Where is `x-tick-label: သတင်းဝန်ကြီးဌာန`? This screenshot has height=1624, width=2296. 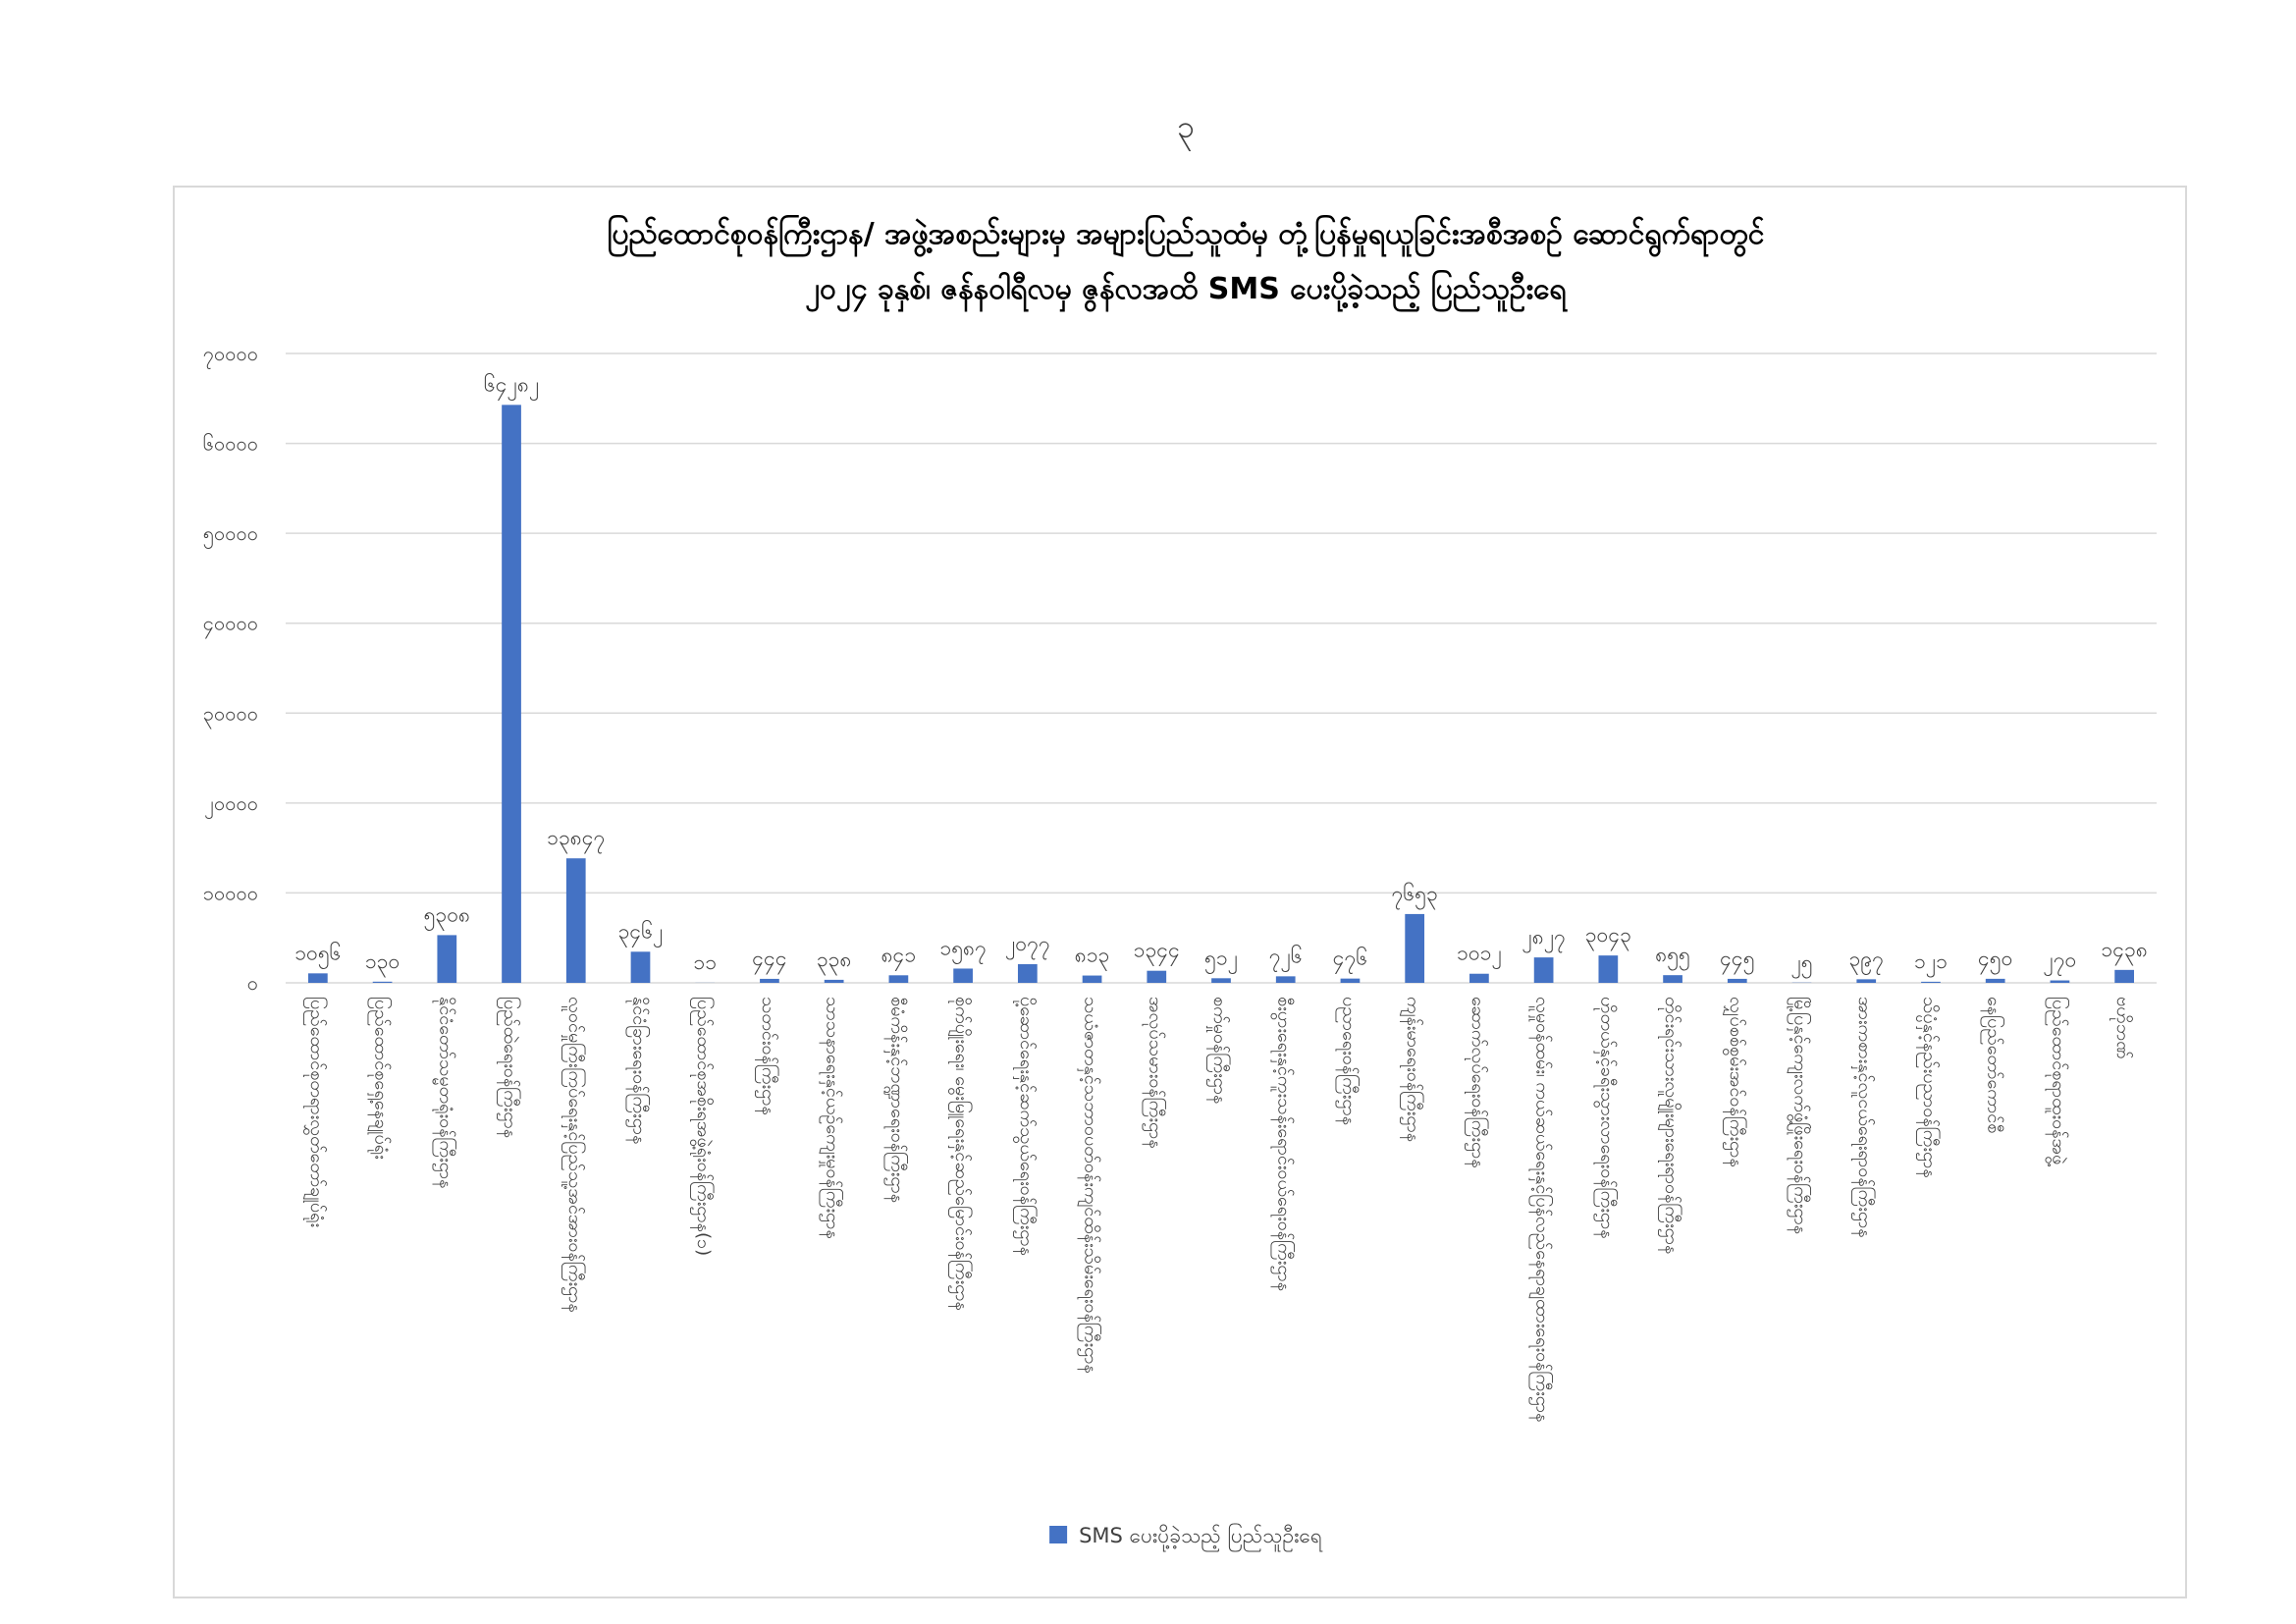 x-tick-label: သတင်းဝန်ကြီးဌာန is located at coordinates (767, 1056).